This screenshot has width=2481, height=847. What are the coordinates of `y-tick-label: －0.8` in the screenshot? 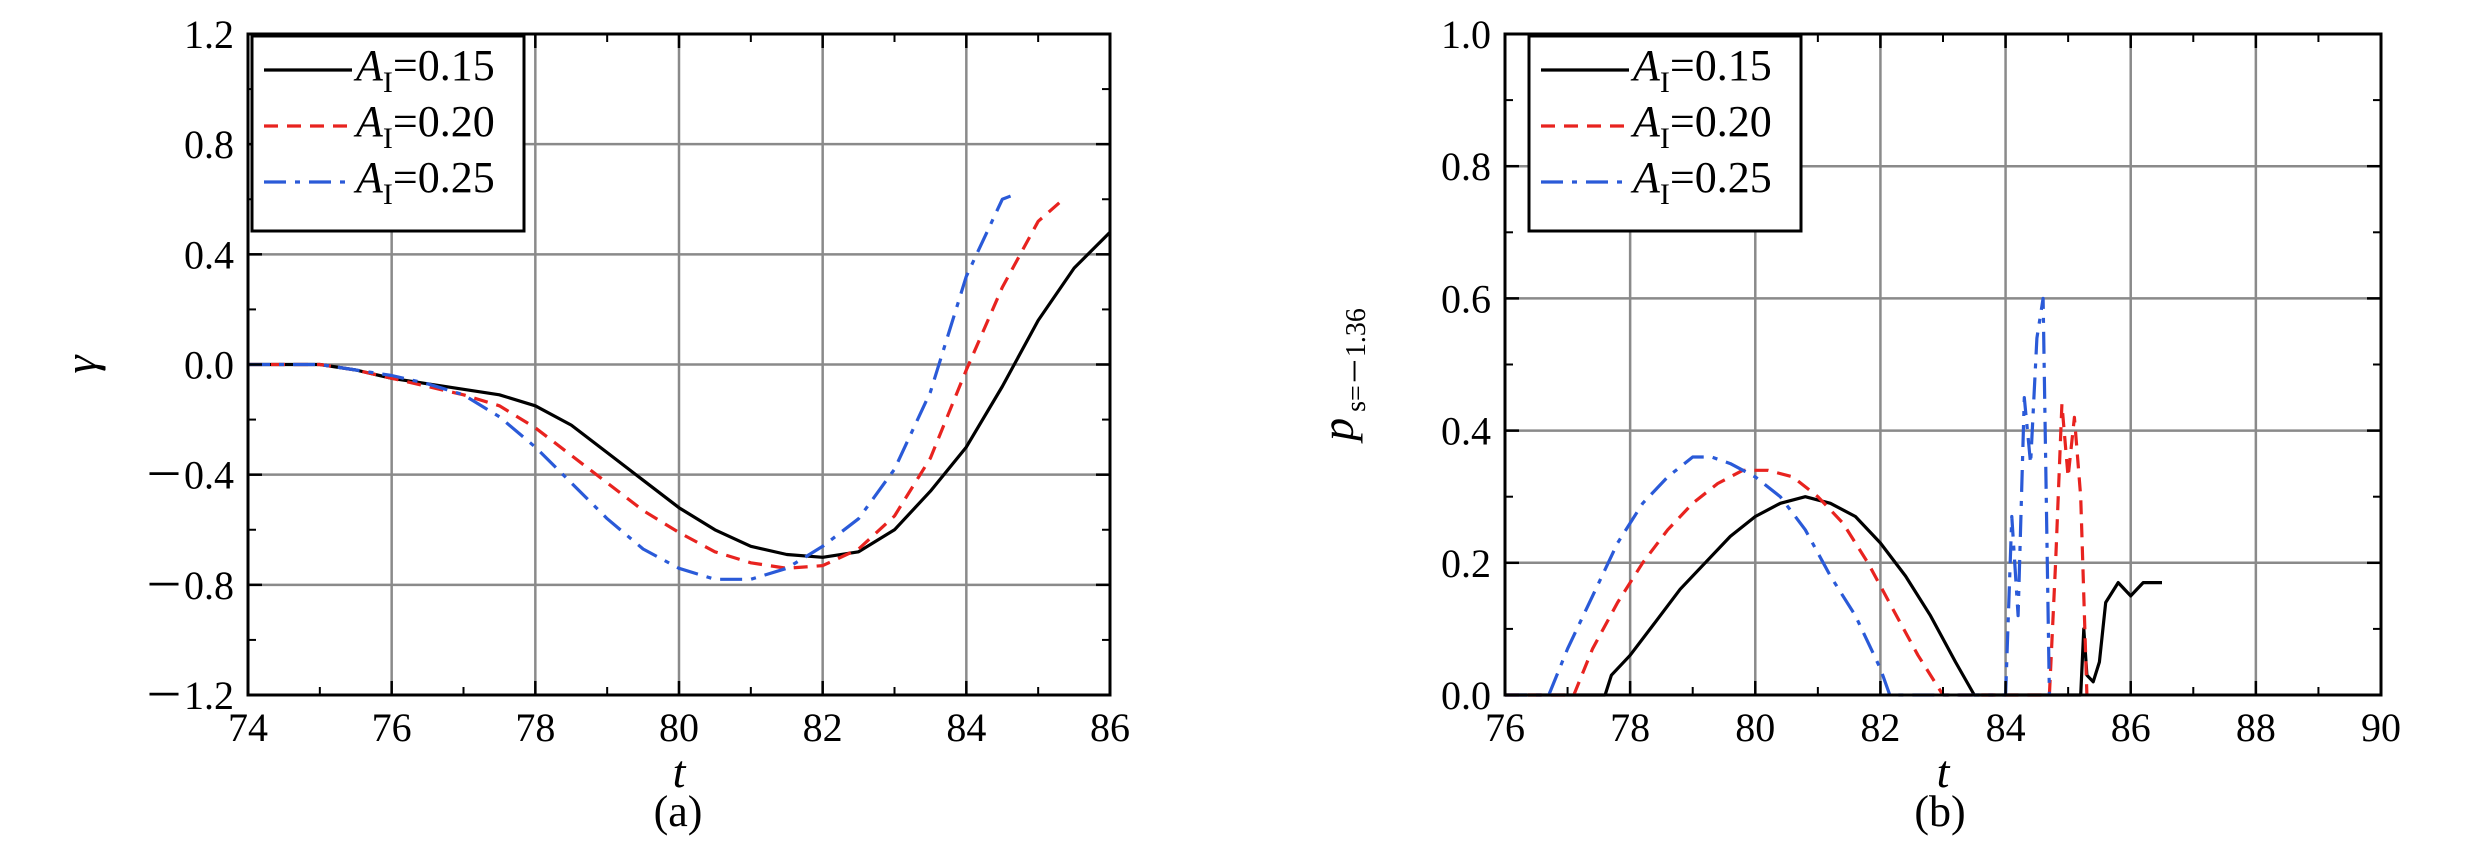 It's located at (189, 585).